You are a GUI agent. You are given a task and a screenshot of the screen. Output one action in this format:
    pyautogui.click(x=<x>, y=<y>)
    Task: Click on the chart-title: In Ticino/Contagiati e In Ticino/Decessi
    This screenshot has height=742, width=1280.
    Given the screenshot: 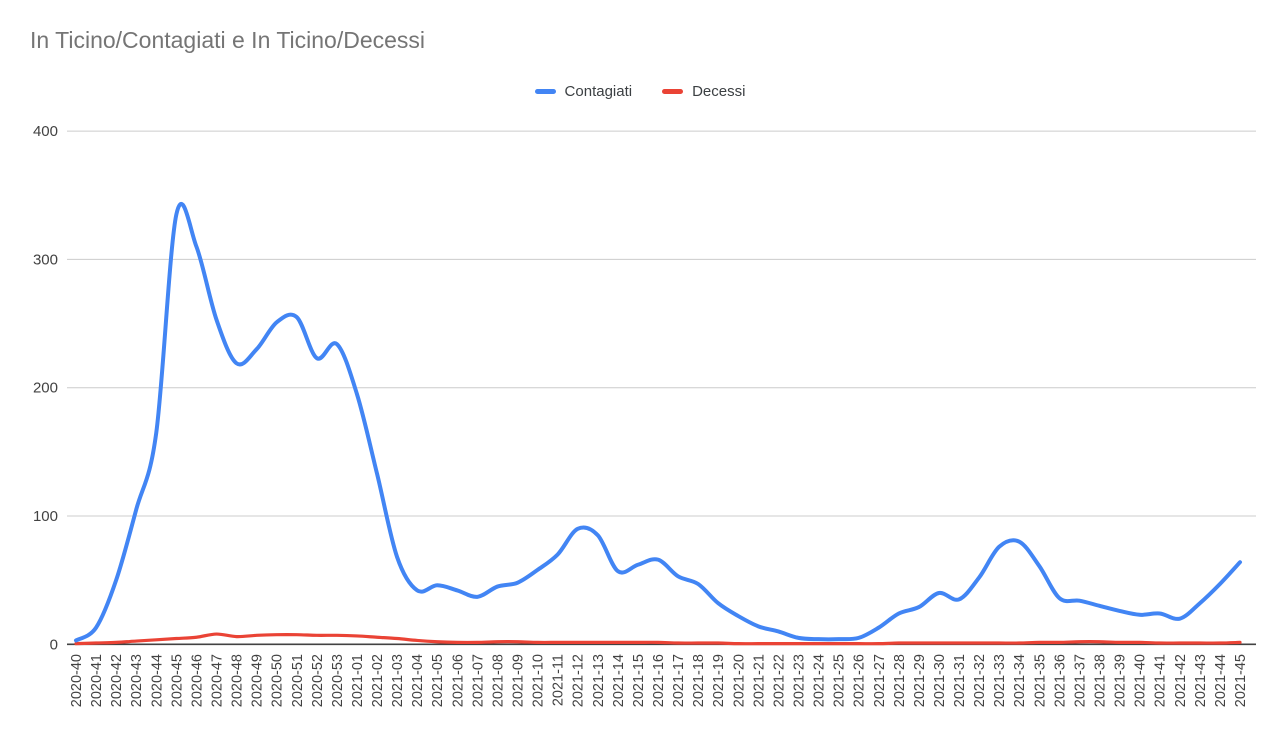 What is the action you would take?
    pyautogui.click(x=228, y=40)
    